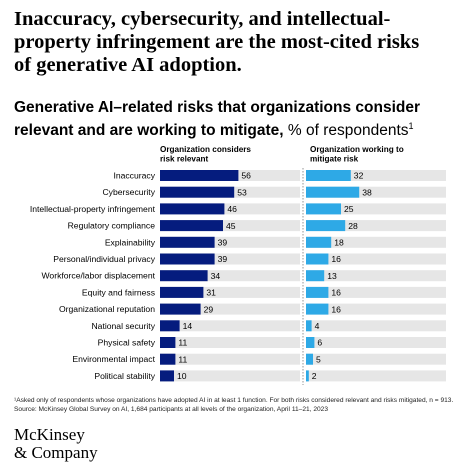 The height and width of the screenshot is (474, 474). What do you see at coordinates (124, 376) in the screenshot?
I see `category-label: Political stability` at bounding box center [124, 376].